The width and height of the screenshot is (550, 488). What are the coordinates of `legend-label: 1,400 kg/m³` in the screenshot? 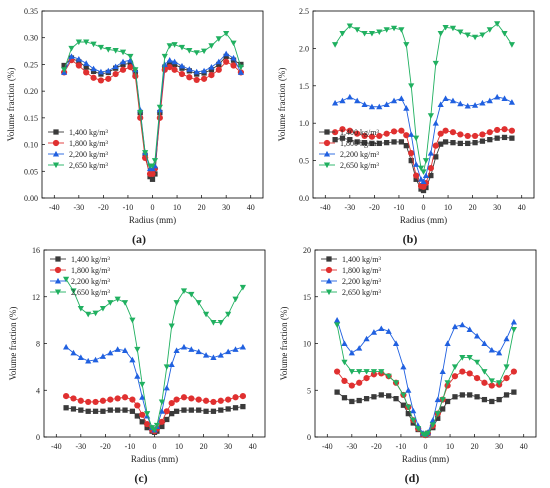 It's located at (359, 132).